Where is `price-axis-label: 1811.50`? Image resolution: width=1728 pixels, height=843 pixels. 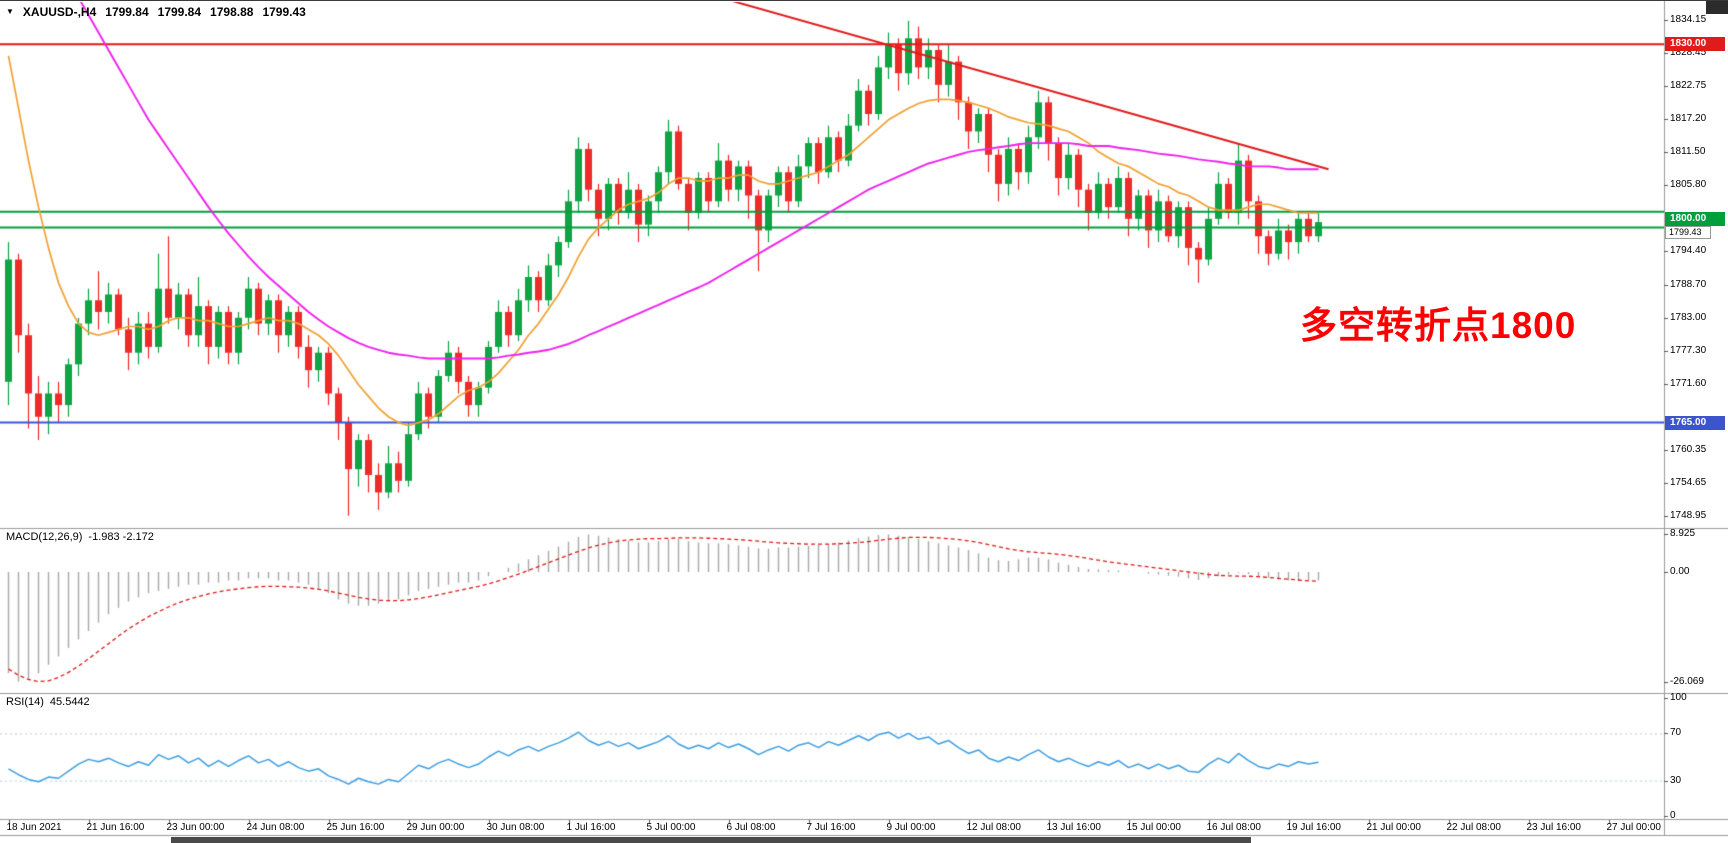 price-axis-label: 1811.50 is located at coordinates (1688, 151).